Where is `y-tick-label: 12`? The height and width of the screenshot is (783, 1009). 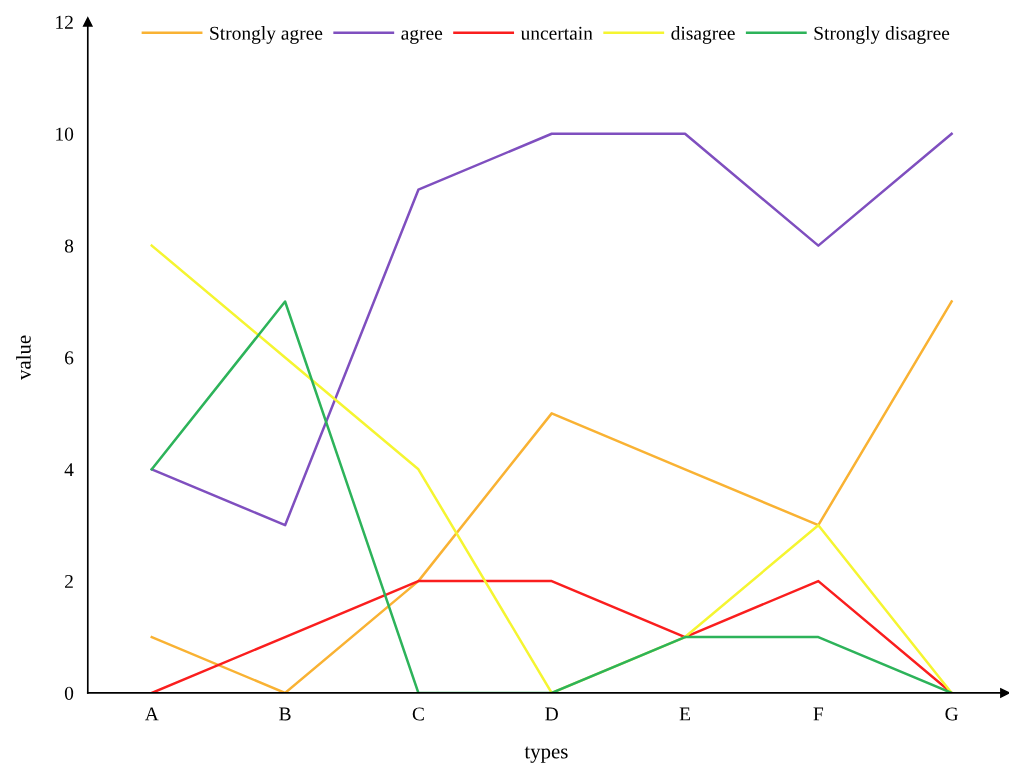
y-tick-label: 12 is located at coordinates (64, 22).